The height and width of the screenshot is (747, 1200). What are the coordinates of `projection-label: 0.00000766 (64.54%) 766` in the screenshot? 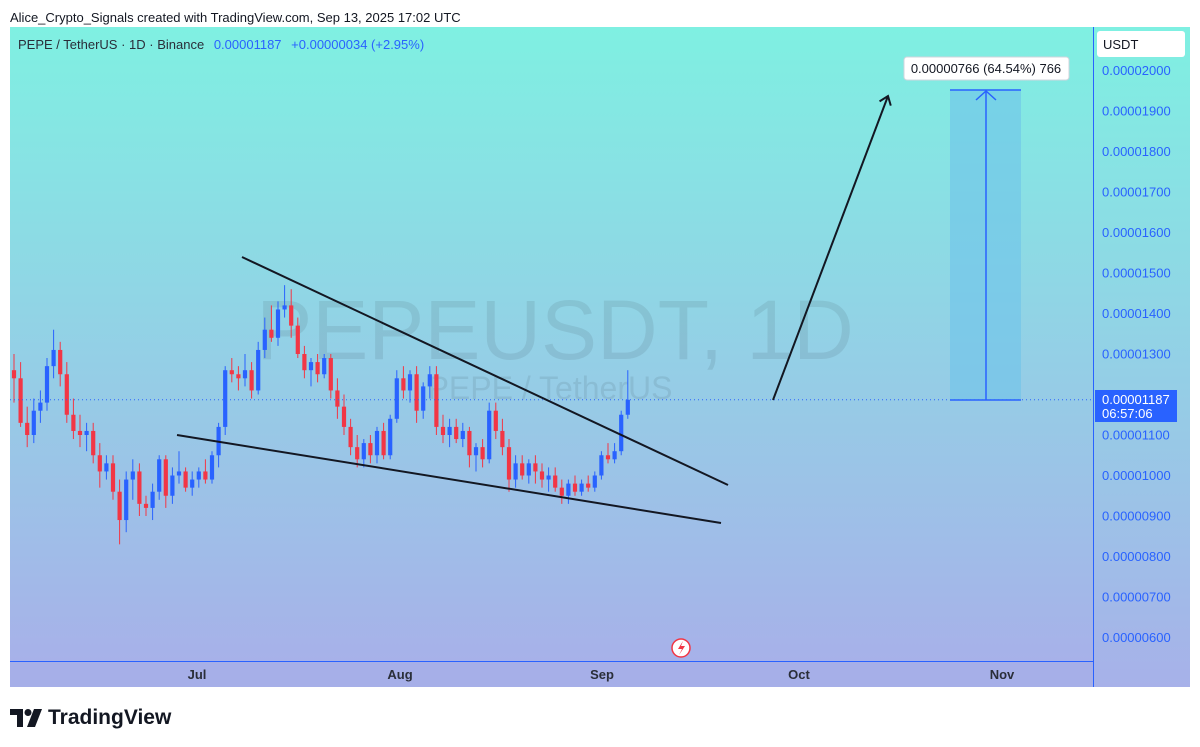 It's located at (986, 68).